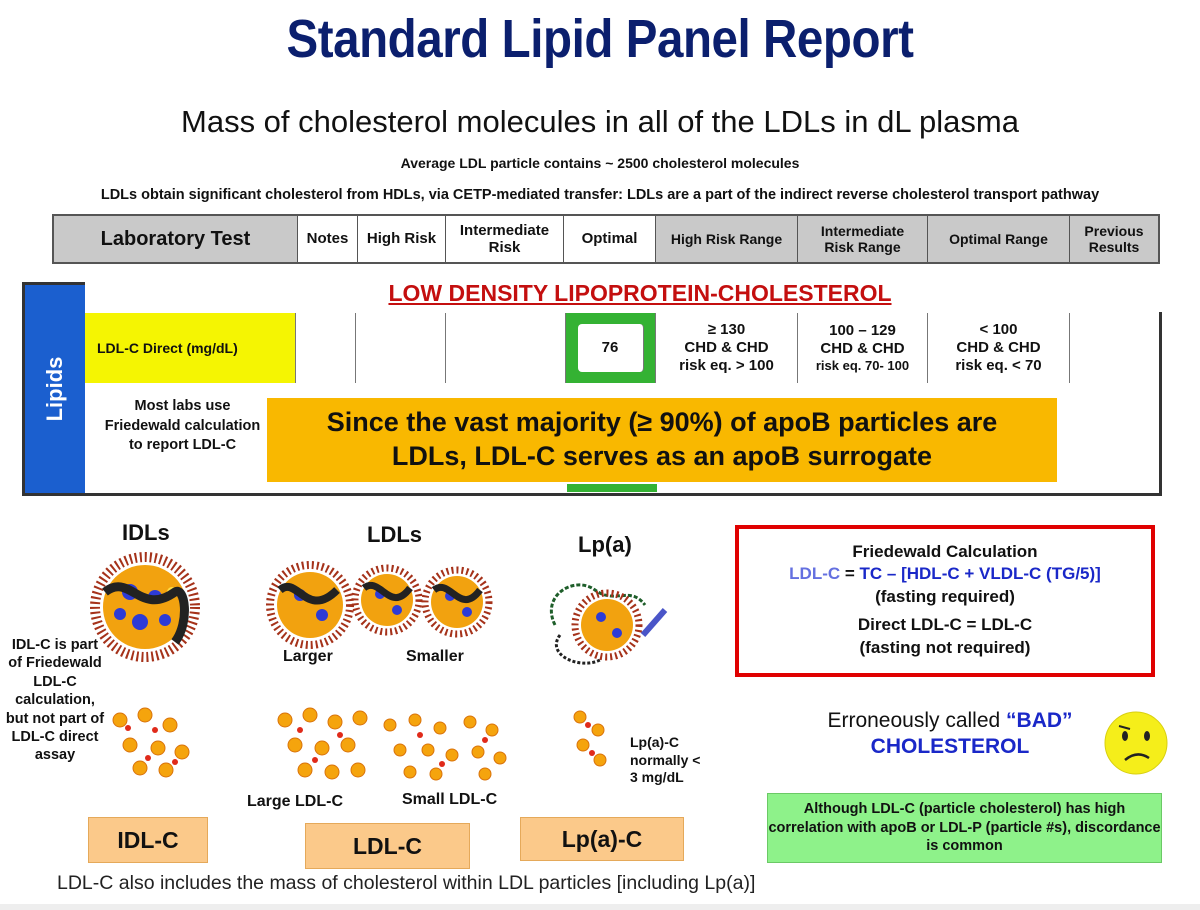 Image resolution: width=1200 pixels, height=910 pixels. Describe the element at coordinates (387, 600) in the screenshot. I see `ldl-medium-particle-icon` at that location.